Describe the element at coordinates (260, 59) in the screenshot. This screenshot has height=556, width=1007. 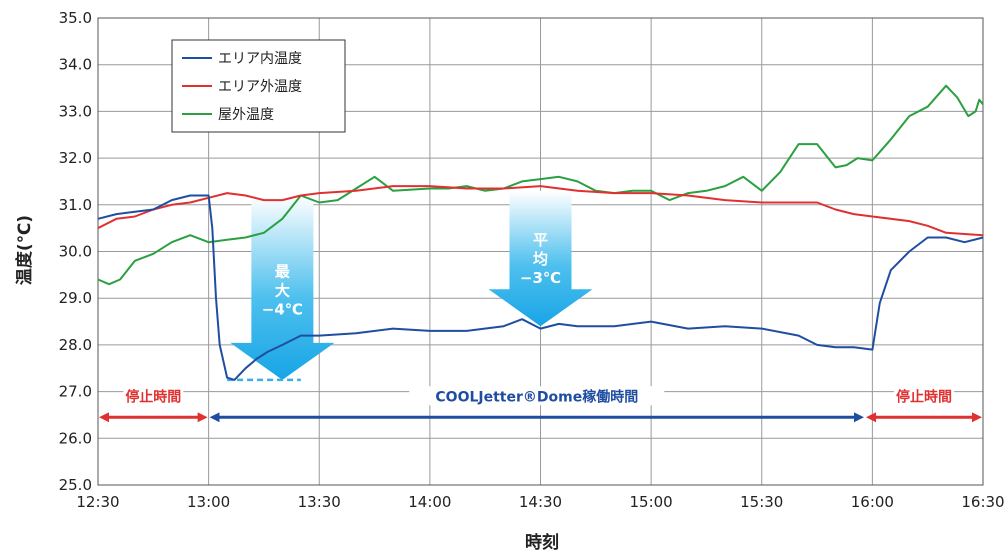
I see `legend-label-inside: エリア内温度` at that location.